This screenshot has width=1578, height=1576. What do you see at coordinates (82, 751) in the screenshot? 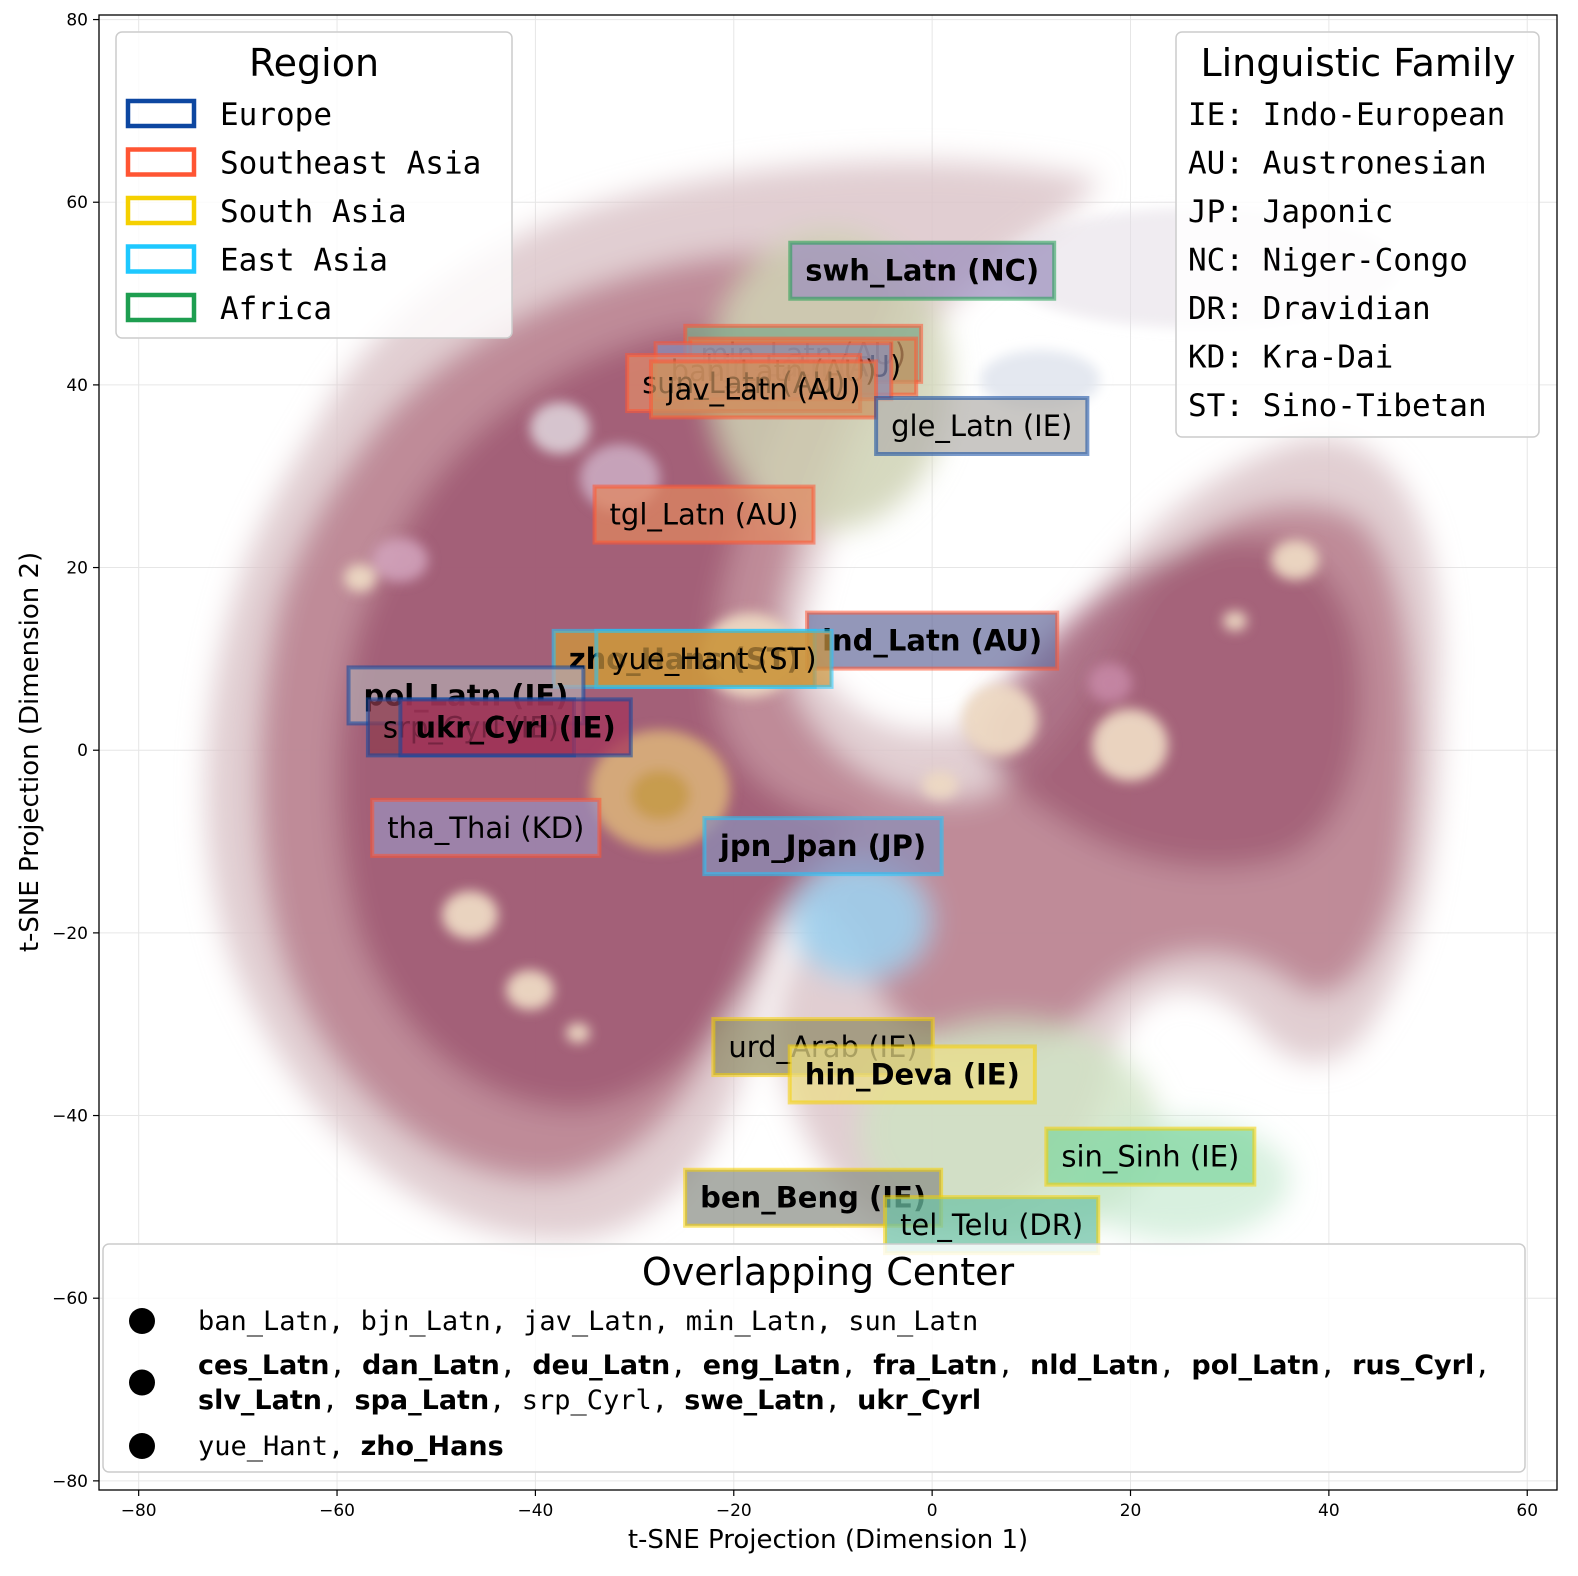
I see `y-tick-label: 0` at bounding box center [82, 751].